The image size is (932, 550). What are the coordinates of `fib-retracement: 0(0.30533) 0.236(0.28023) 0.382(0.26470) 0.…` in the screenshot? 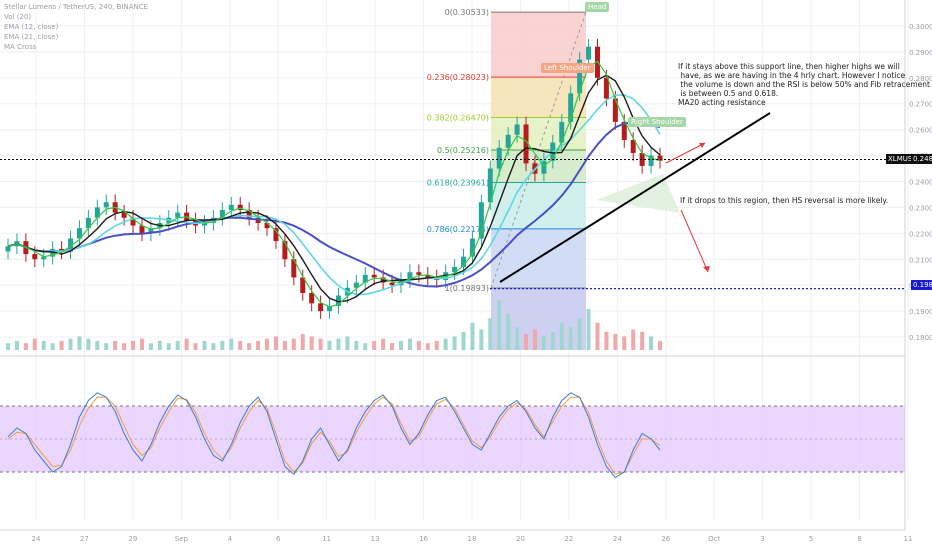 It's located at (507, 179).